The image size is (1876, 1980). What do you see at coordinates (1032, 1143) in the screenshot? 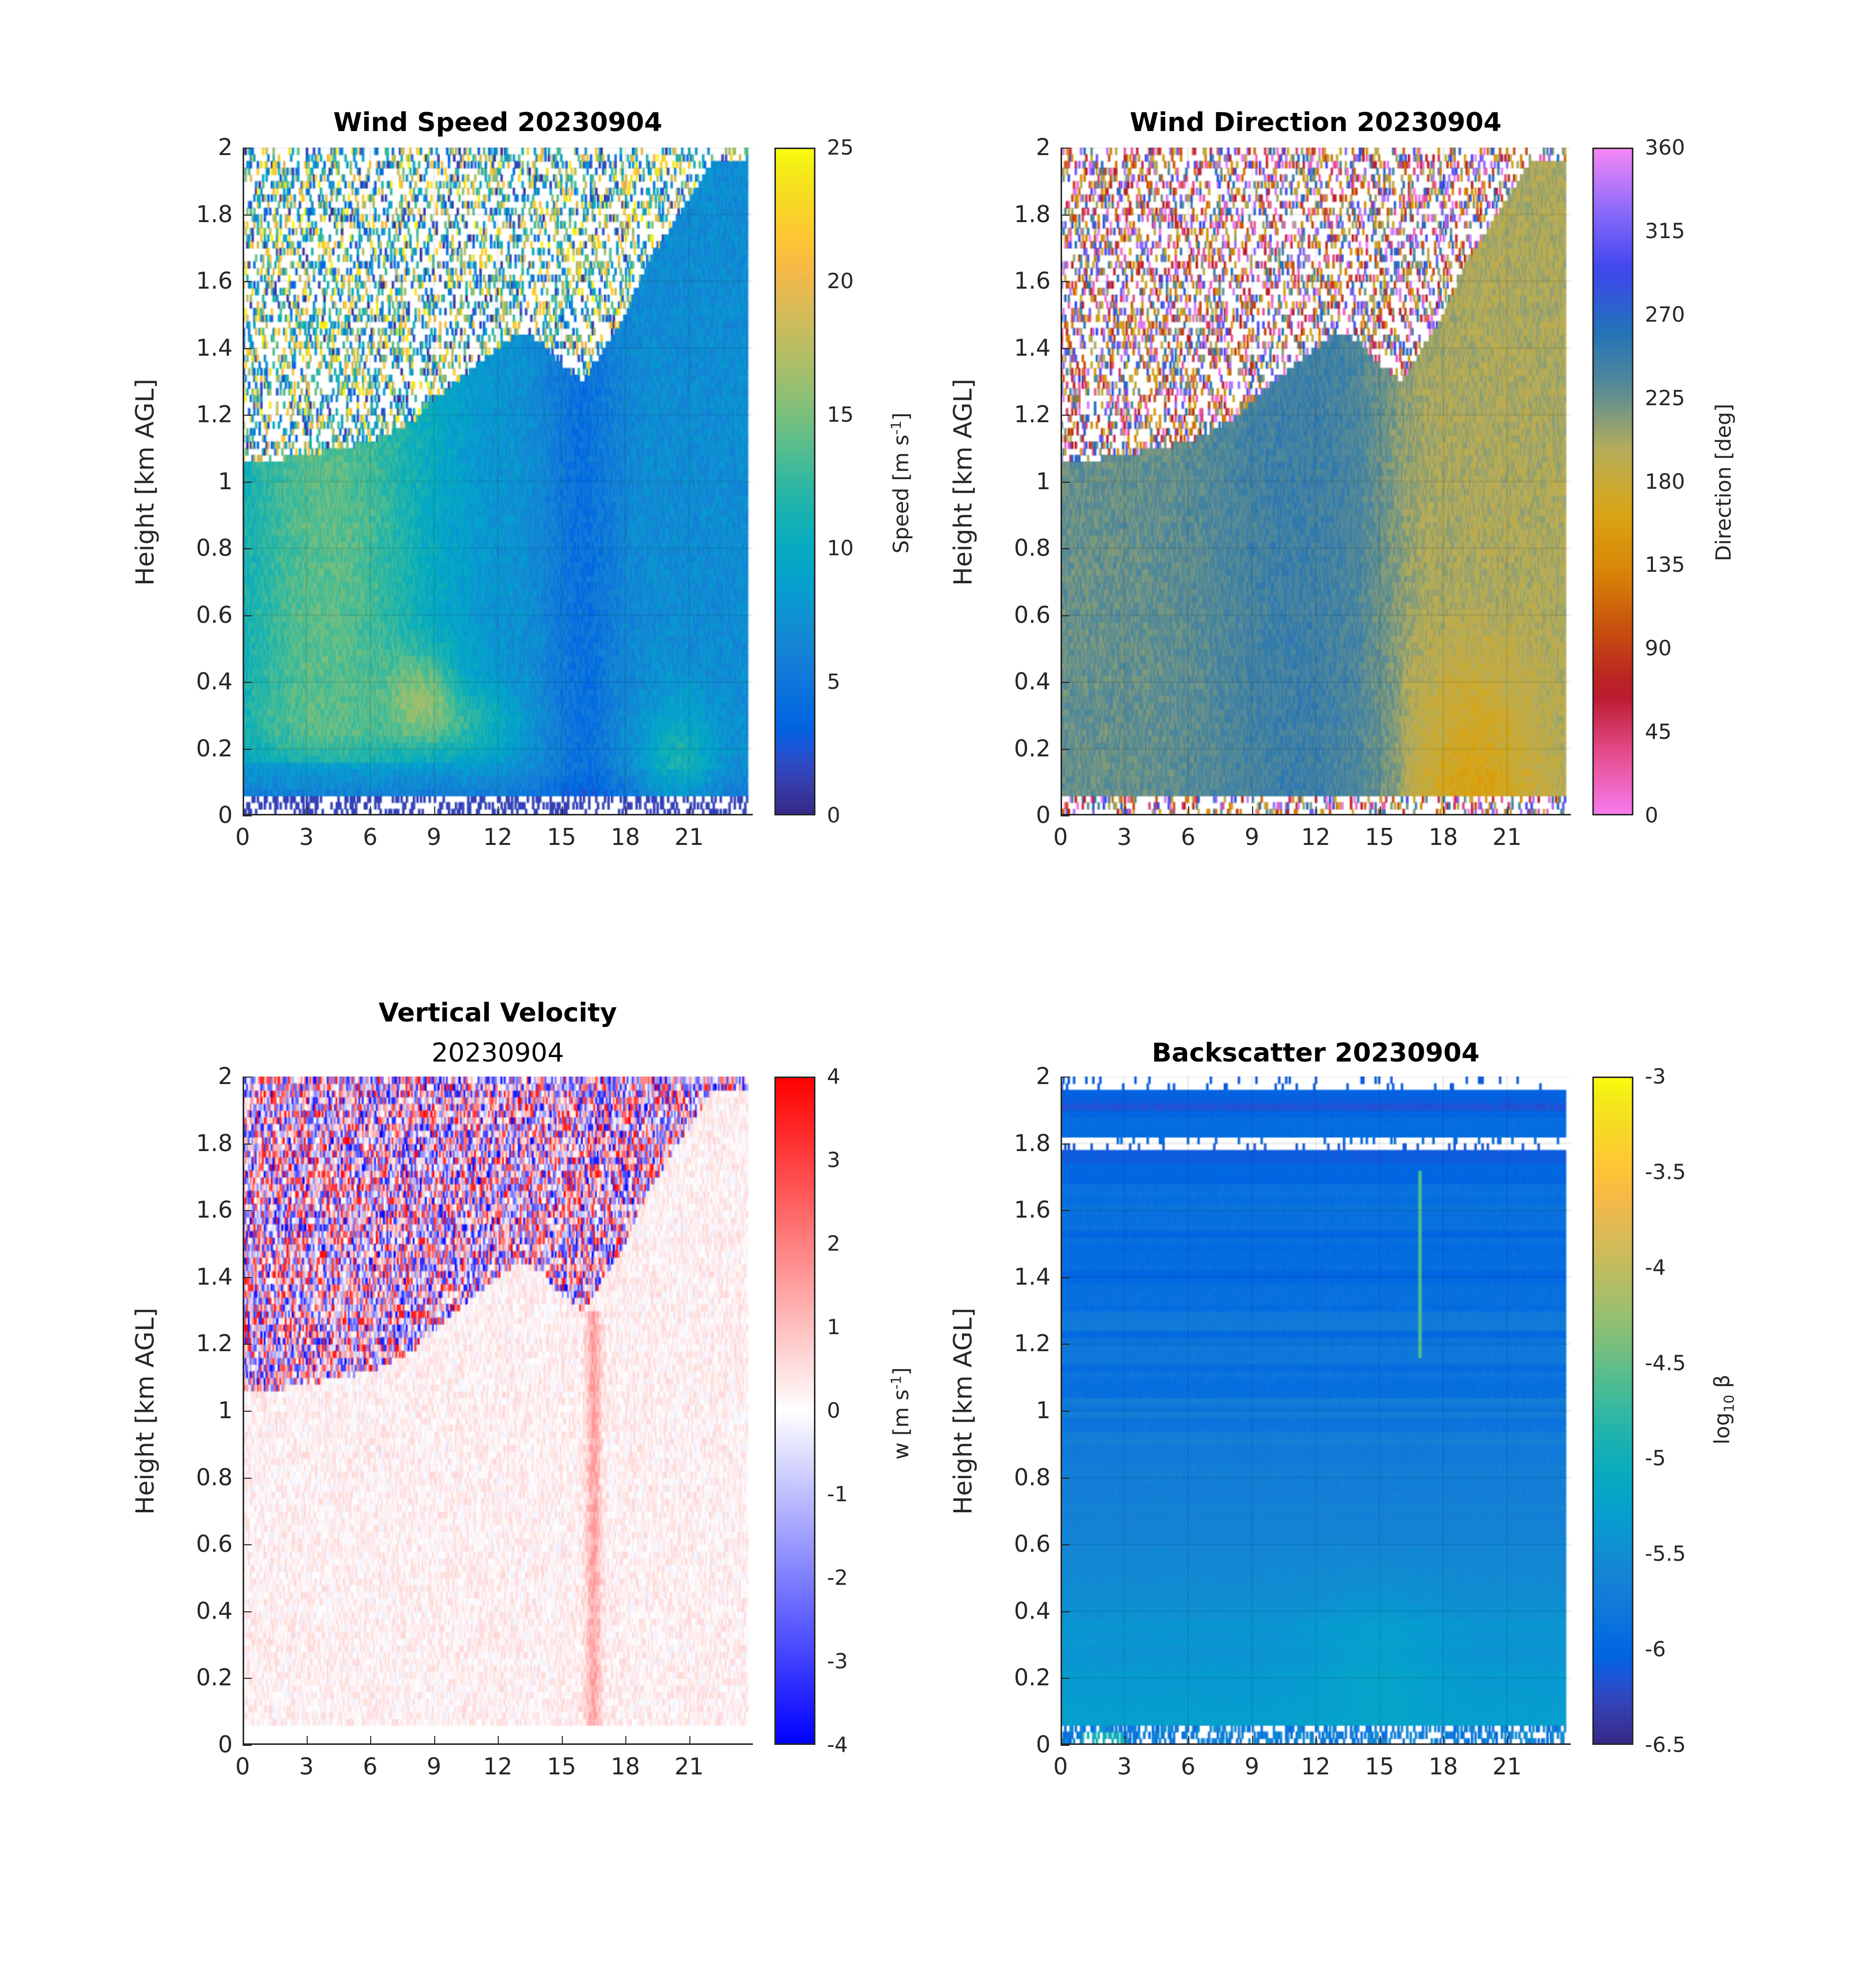
I see `y-tick-label: 1.8` at bounding box center [1032, 1143].